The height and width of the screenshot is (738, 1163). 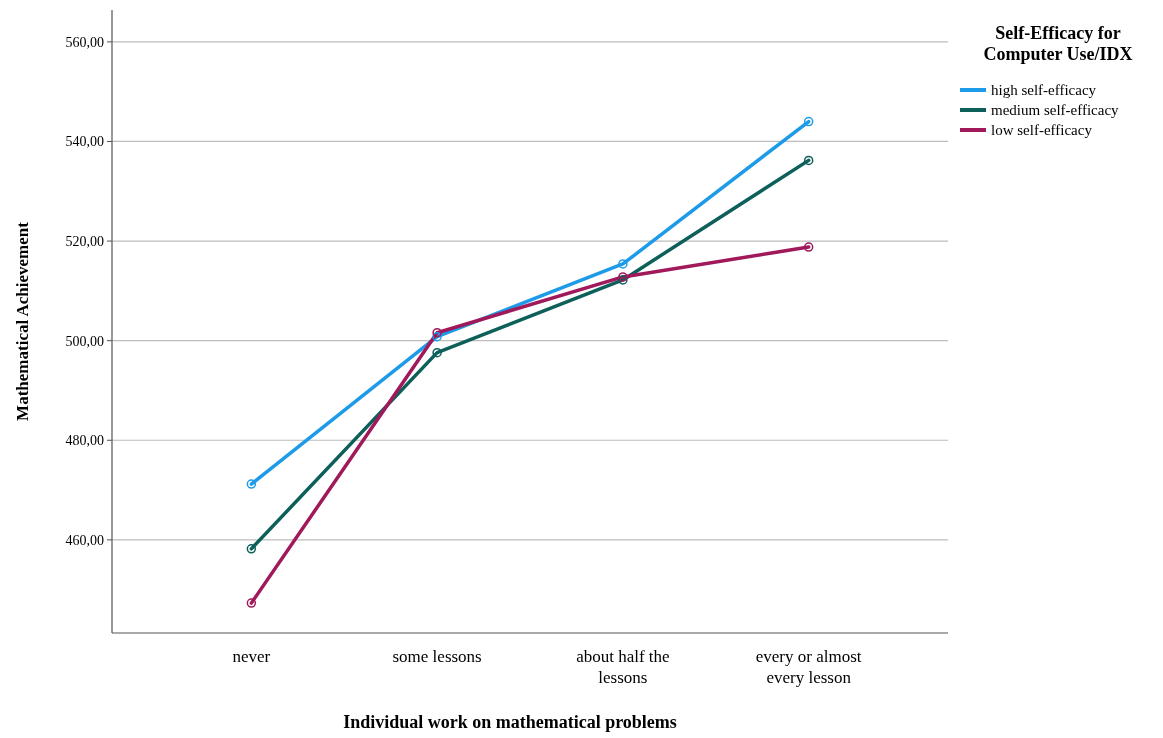 What do you see at coordinates (623, 667) in the screenshot?
I see `x-tick-label: about half the lessons` at bounding box center [623, 667].